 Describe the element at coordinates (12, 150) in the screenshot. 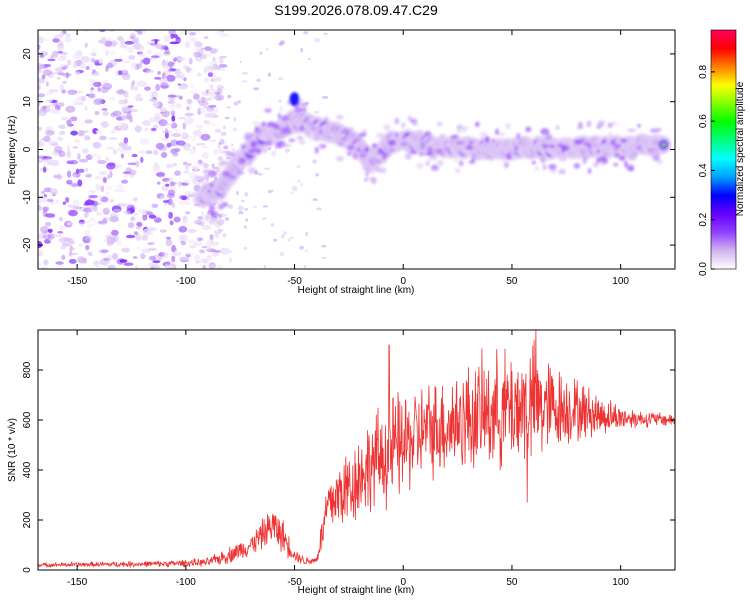

I see `heatmap-y-axis-label: Frequency (Hz)` at that location.